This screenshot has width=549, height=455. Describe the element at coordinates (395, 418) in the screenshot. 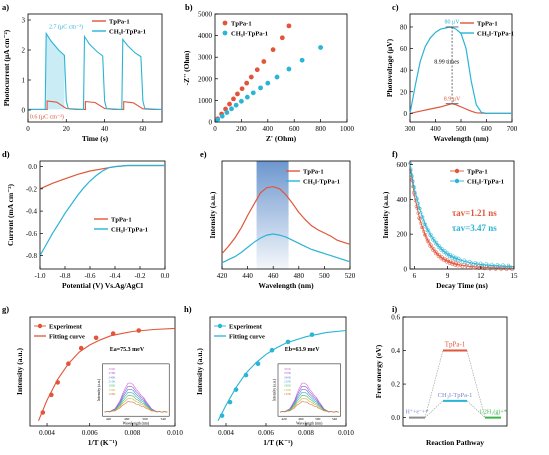

I see `chart-i-ytick-label: 0.0` at that location.